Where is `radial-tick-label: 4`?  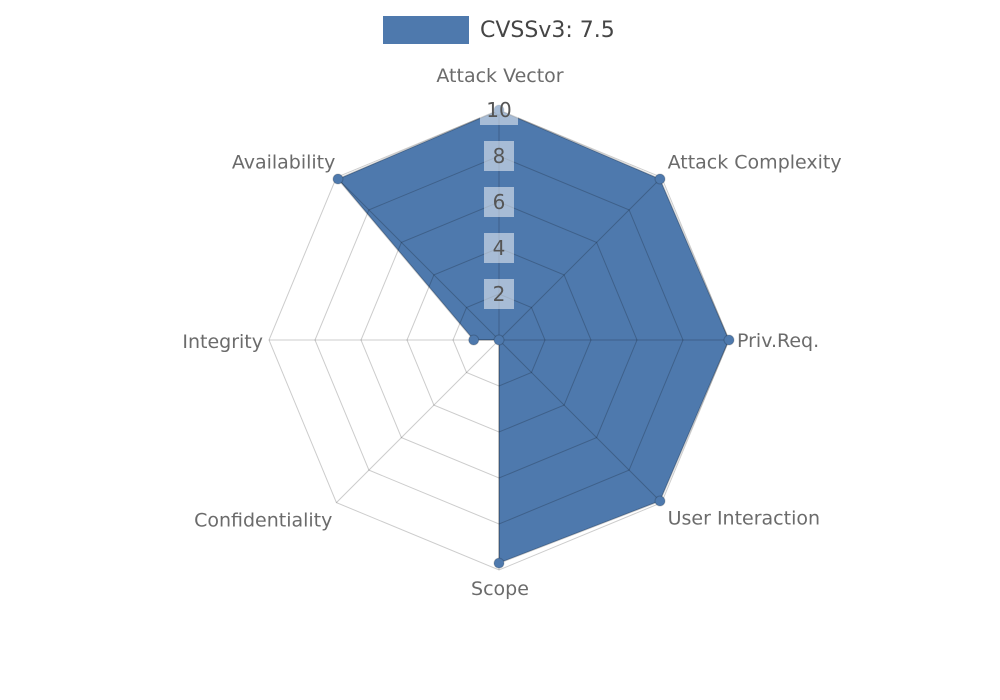 radial-tick-label: 4 is located at coordinates (499, 248).